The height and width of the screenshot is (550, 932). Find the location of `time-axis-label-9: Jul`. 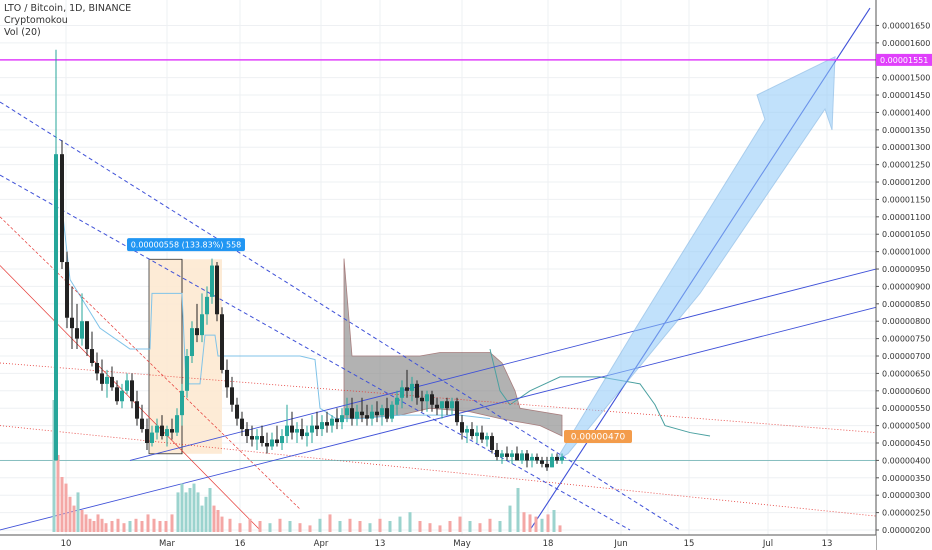

time-axis-label-9: Jul is located at coordinates (767, 544).